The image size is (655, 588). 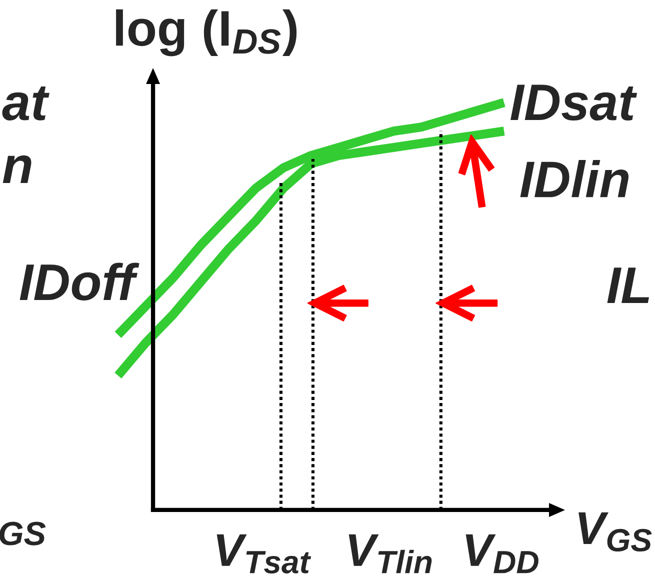 What do you see at coordinates (26, 103) in the screenshot?
I see `text: at` at bounding box center [26, 103].